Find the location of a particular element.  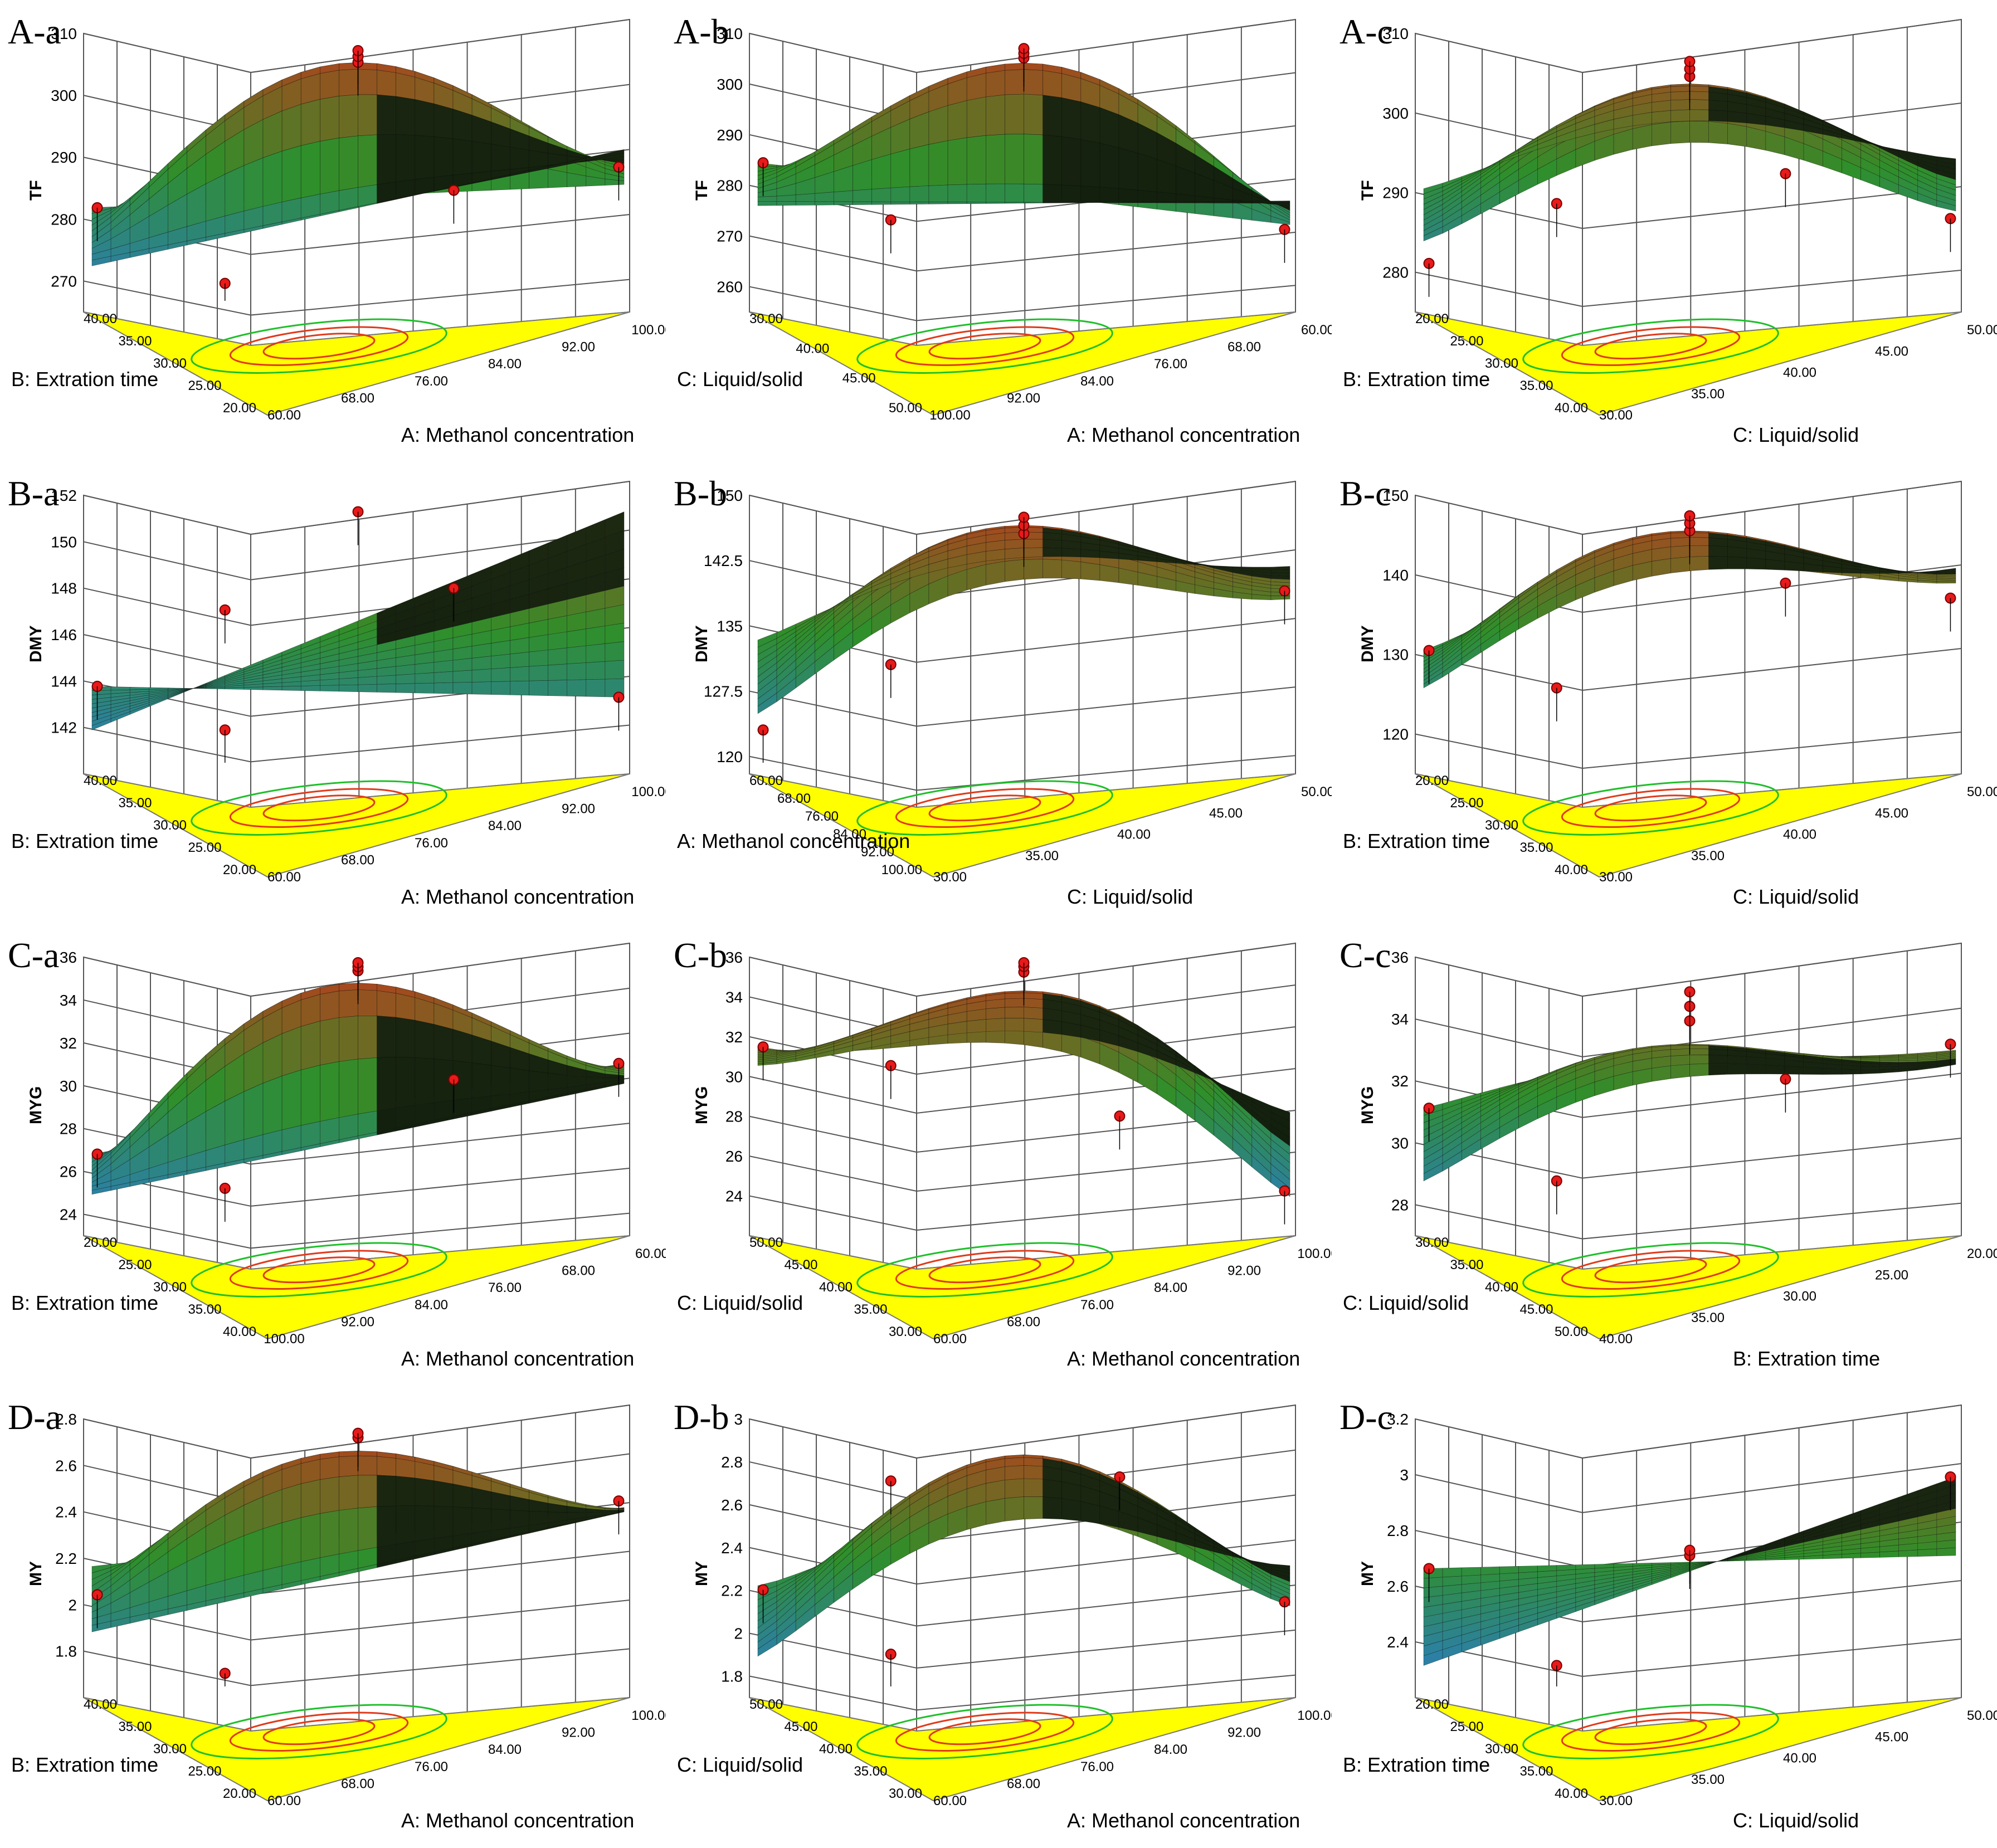

right-axis-tick: 60.00 is located at coordinates (284, 1801).